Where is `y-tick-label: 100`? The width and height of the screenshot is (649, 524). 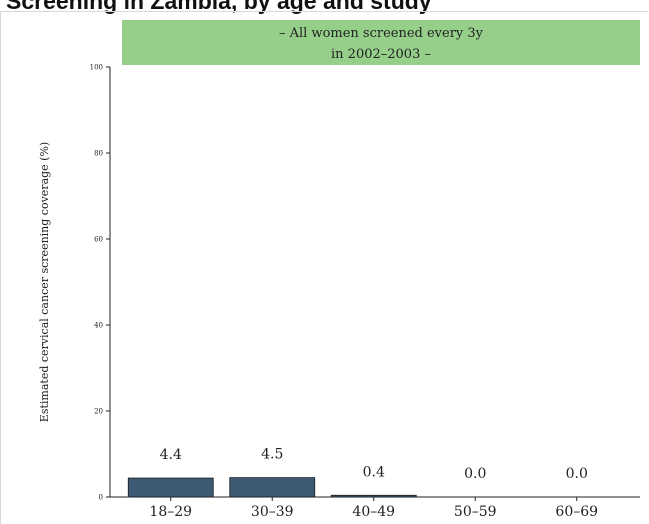
y-tick-label: 100 is located at coordinates (96, 68).